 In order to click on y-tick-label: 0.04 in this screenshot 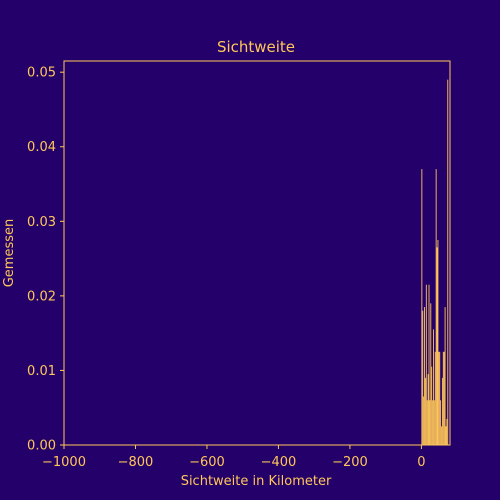, I will do `click(41, 147)`.